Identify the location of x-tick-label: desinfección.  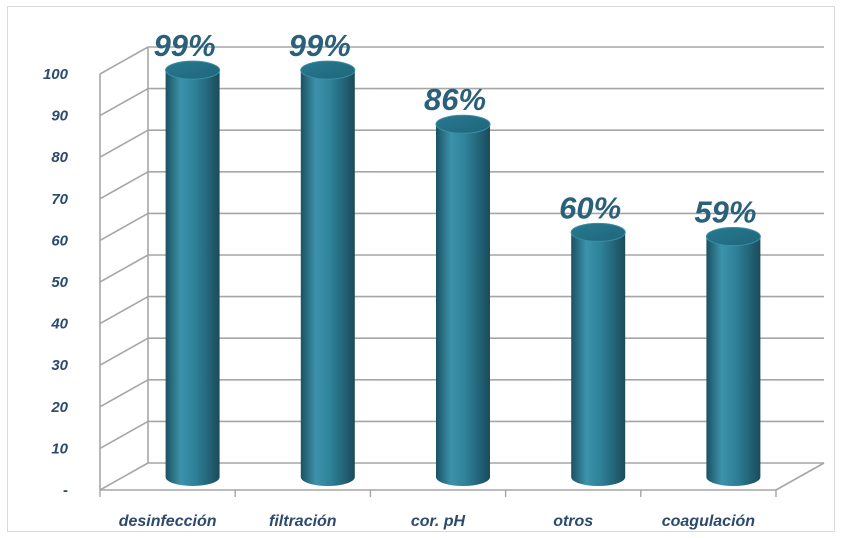
(168, 521).